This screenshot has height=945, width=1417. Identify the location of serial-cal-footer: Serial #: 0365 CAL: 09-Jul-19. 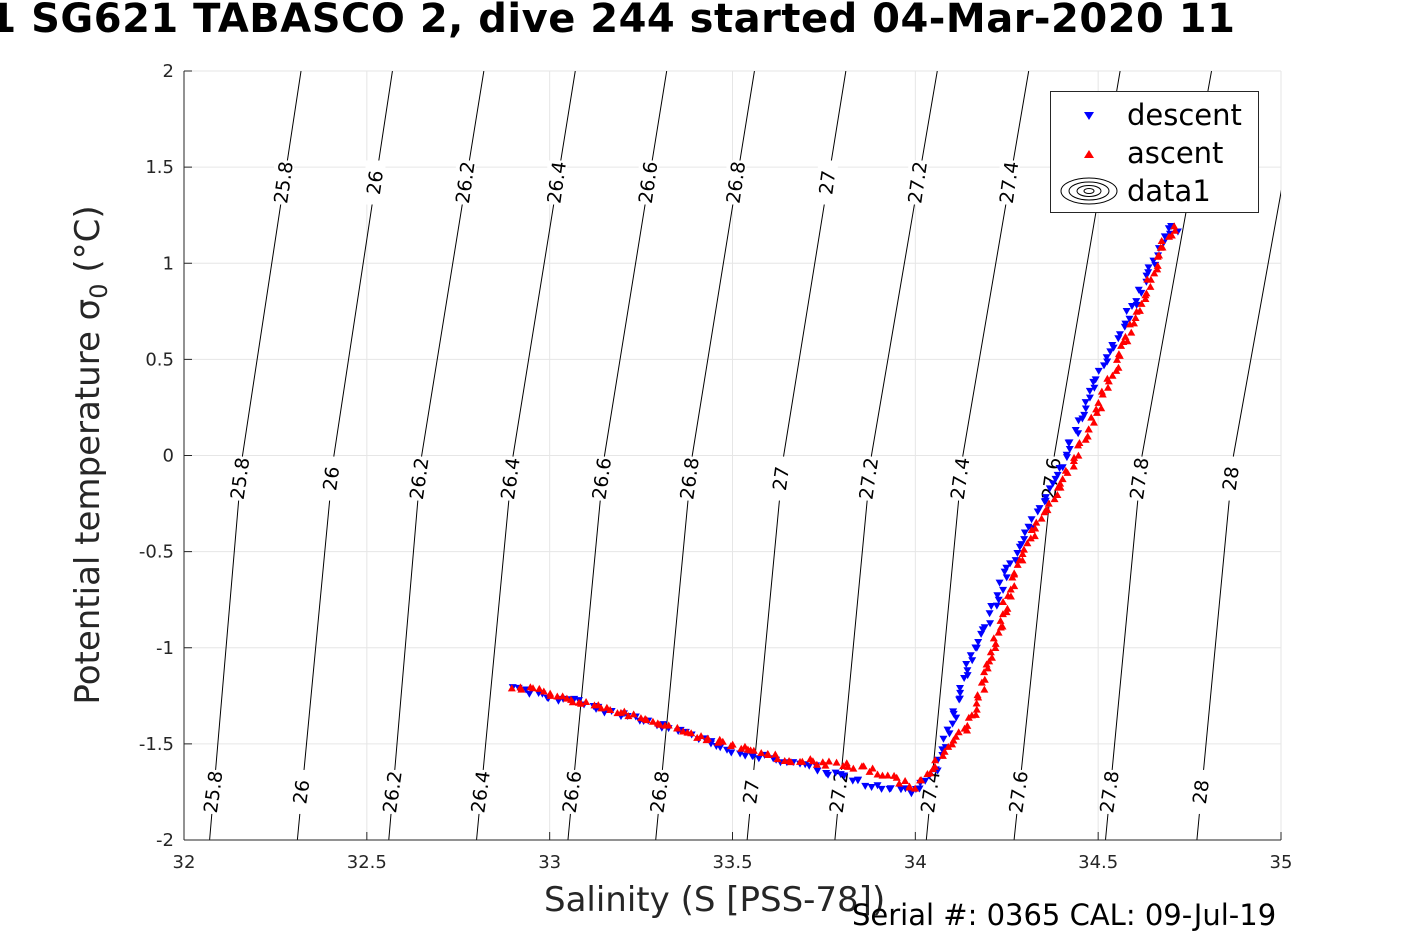
(1064, 915).